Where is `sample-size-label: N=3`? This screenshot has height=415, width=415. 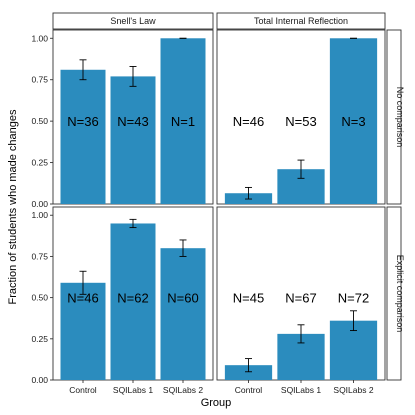
sample-size-label: N=3 is located at coordinates (353, 121).